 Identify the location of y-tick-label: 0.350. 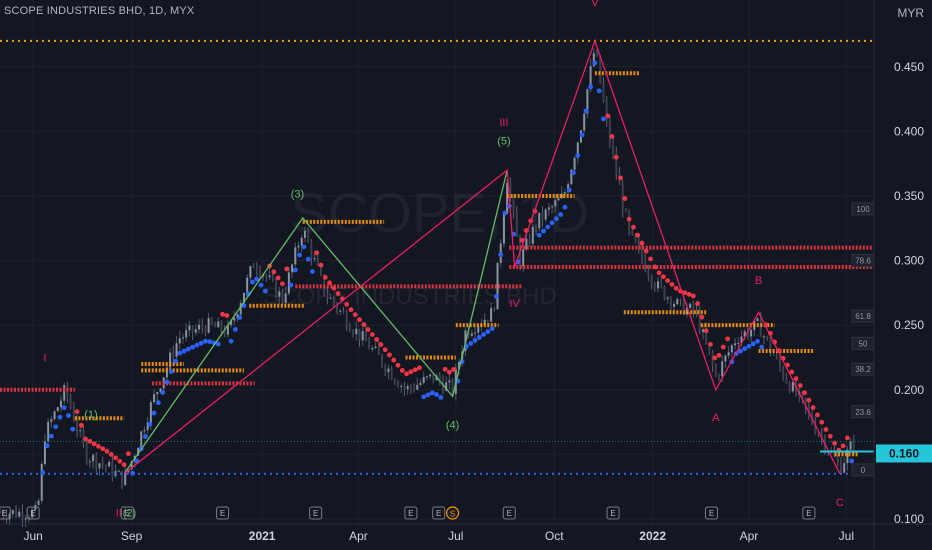
(909, 196).